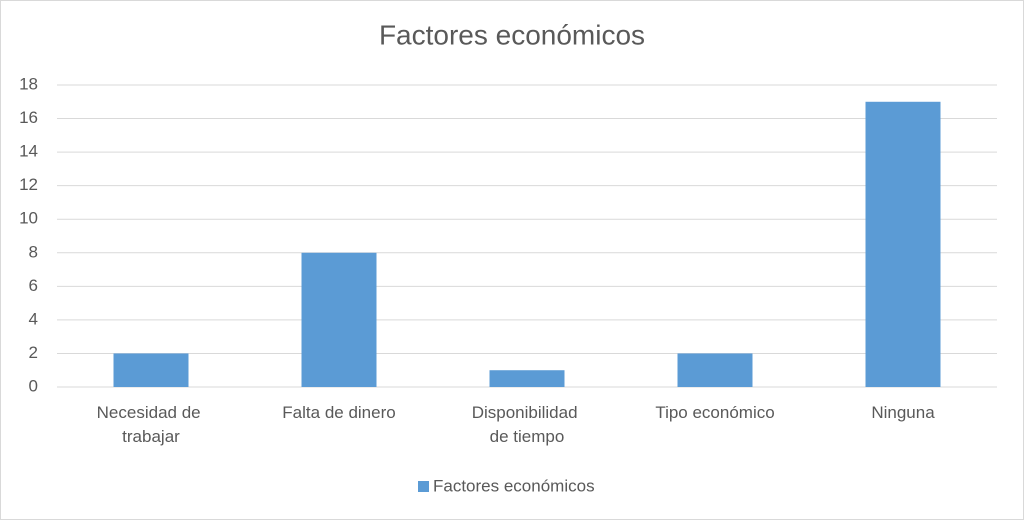  What do you see at coordinates (423, 486) in the screenshot?
I see `legend-swatch` at bounding box center [423, 486].